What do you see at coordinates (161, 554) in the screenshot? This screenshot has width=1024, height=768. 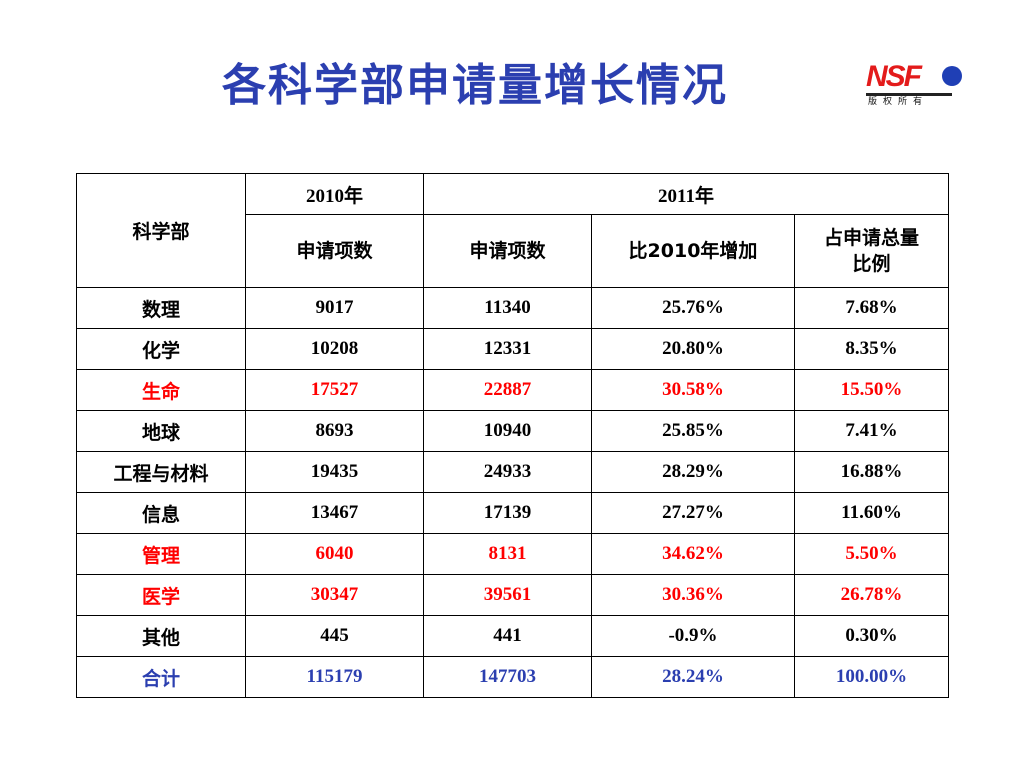 I see `row-dept-name: 管理` at bounding box center [161, 554].